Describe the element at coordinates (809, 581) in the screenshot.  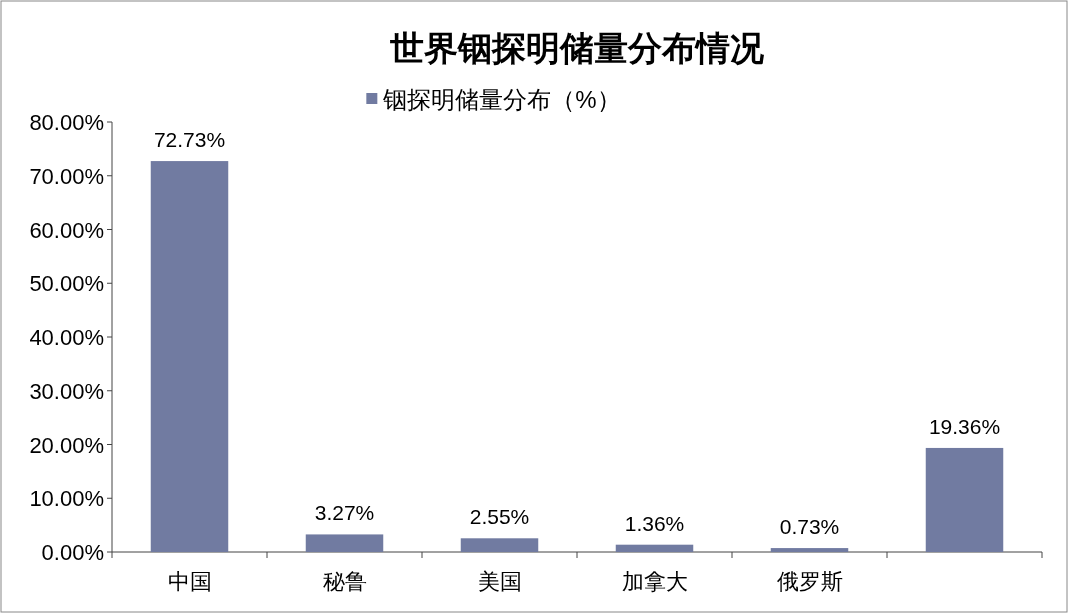
I see `x-tick-label: 俄罗斯` at that location.